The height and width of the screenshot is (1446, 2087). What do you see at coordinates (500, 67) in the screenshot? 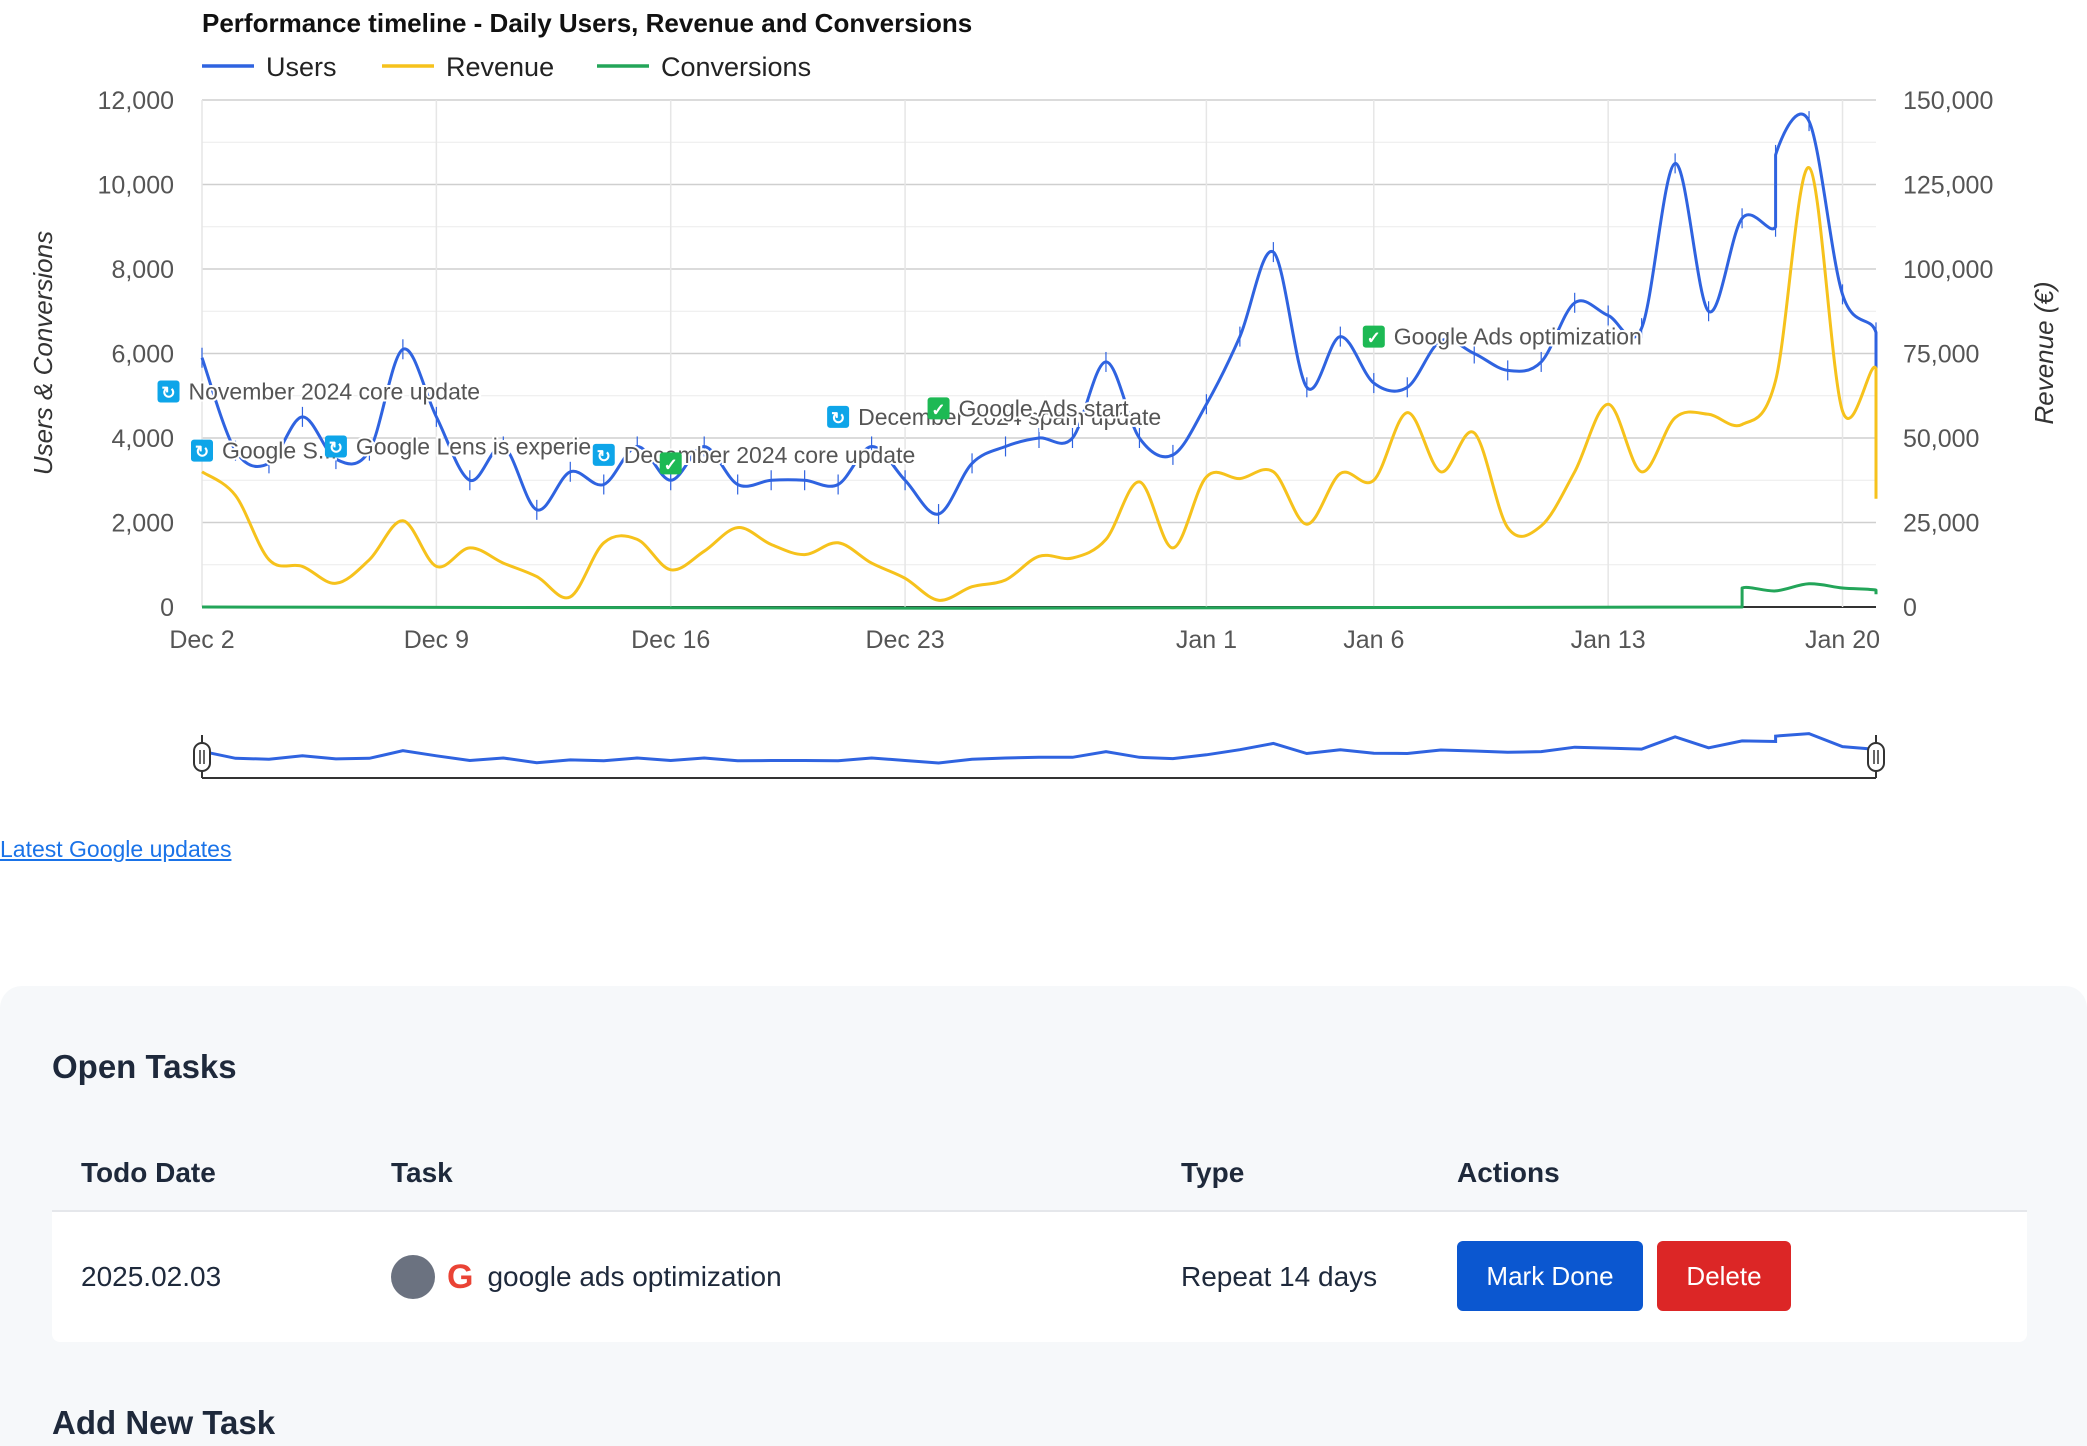
I see `legend-label: Revenue` at bounding box center [500, 67].